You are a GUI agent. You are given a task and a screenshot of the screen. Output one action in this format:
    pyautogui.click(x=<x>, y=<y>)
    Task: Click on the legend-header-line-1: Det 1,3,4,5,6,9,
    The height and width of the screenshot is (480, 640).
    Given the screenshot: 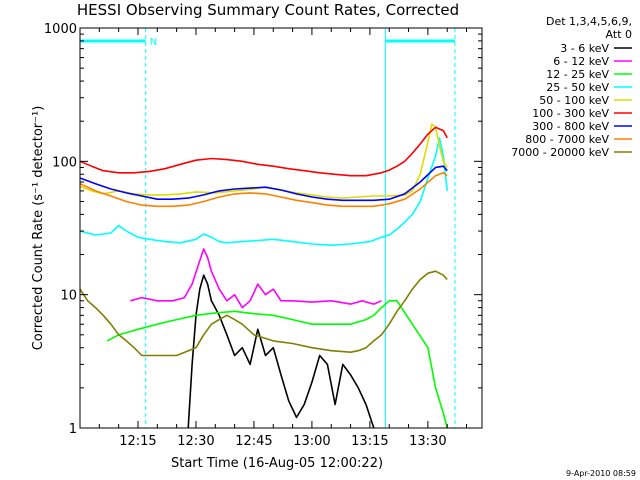 What is the action you would take?
    pyautogui.click(x=589, y=21)
    